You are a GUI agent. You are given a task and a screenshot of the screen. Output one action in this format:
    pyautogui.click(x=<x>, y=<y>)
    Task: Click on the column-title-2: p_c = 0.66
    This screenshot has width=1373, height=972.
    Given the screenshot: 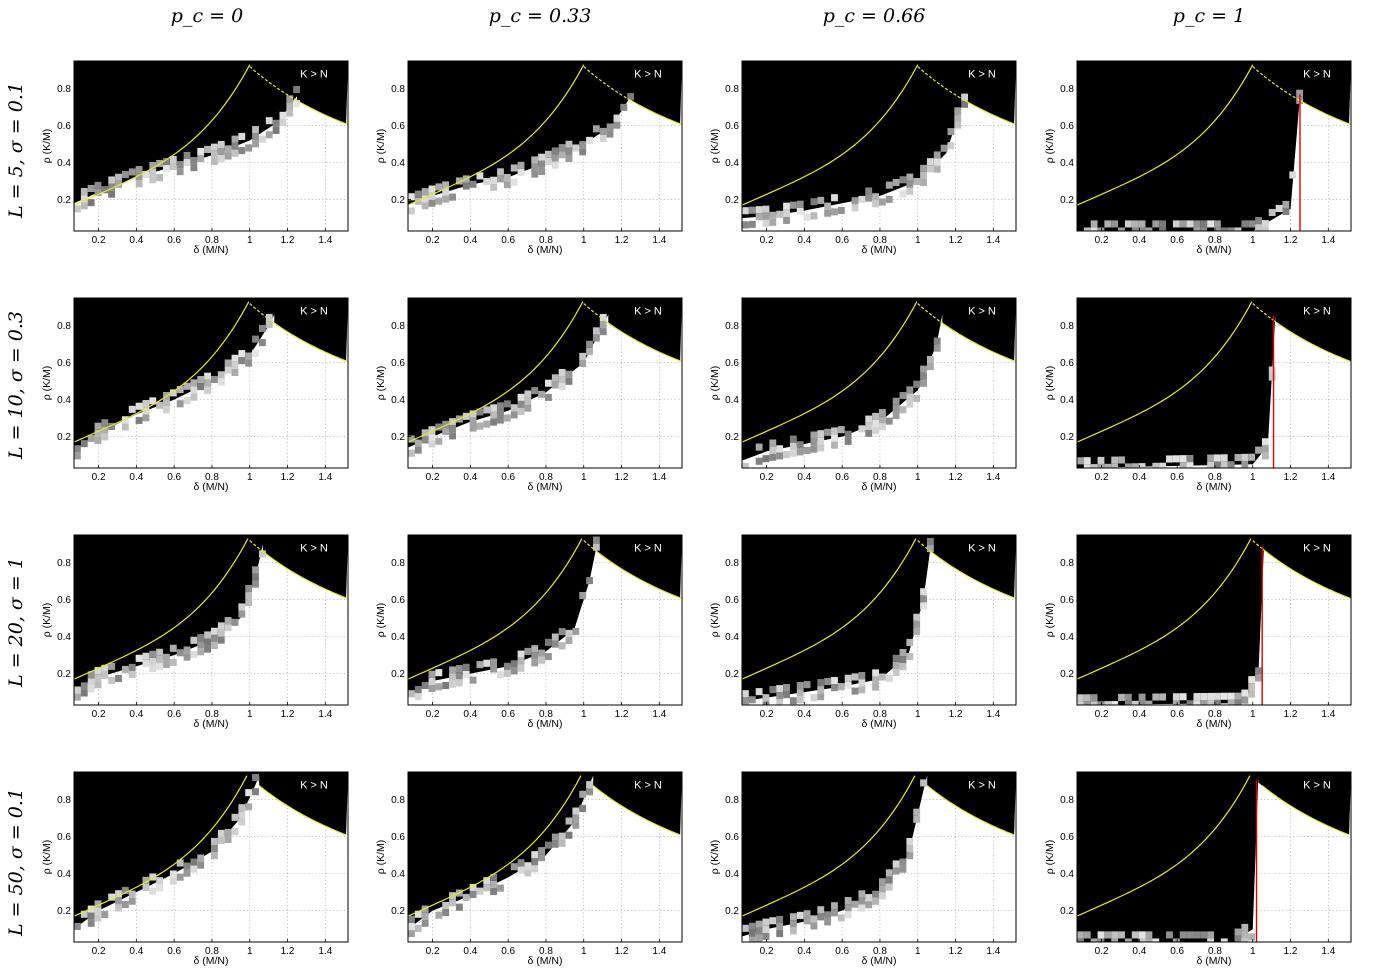 What is the action you would take?
    pyautogui.click(x=874, y=16)
    